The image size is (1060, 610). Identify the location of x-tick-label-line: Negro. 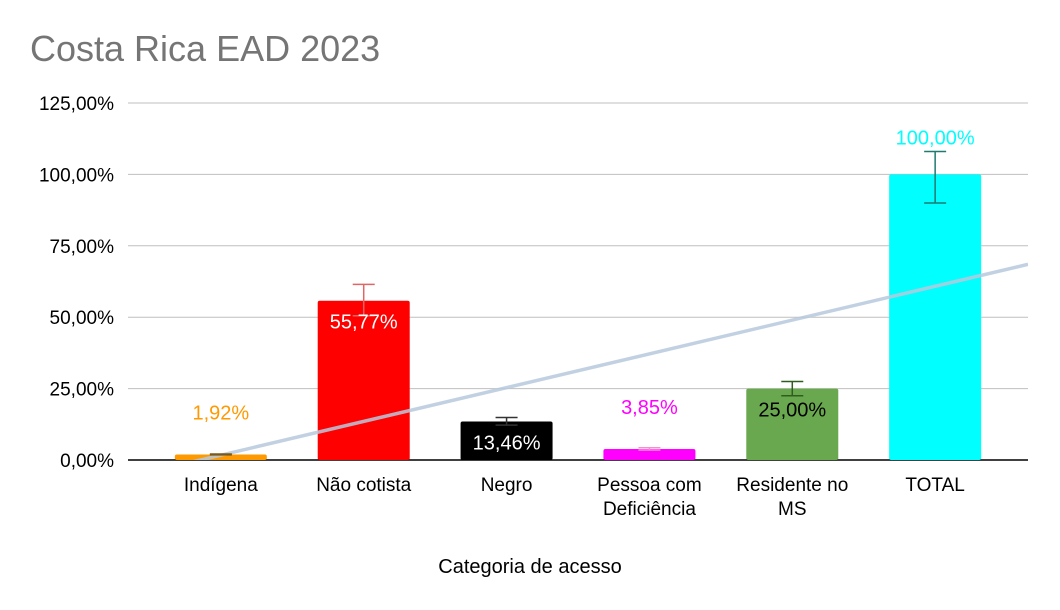
(507, 485).